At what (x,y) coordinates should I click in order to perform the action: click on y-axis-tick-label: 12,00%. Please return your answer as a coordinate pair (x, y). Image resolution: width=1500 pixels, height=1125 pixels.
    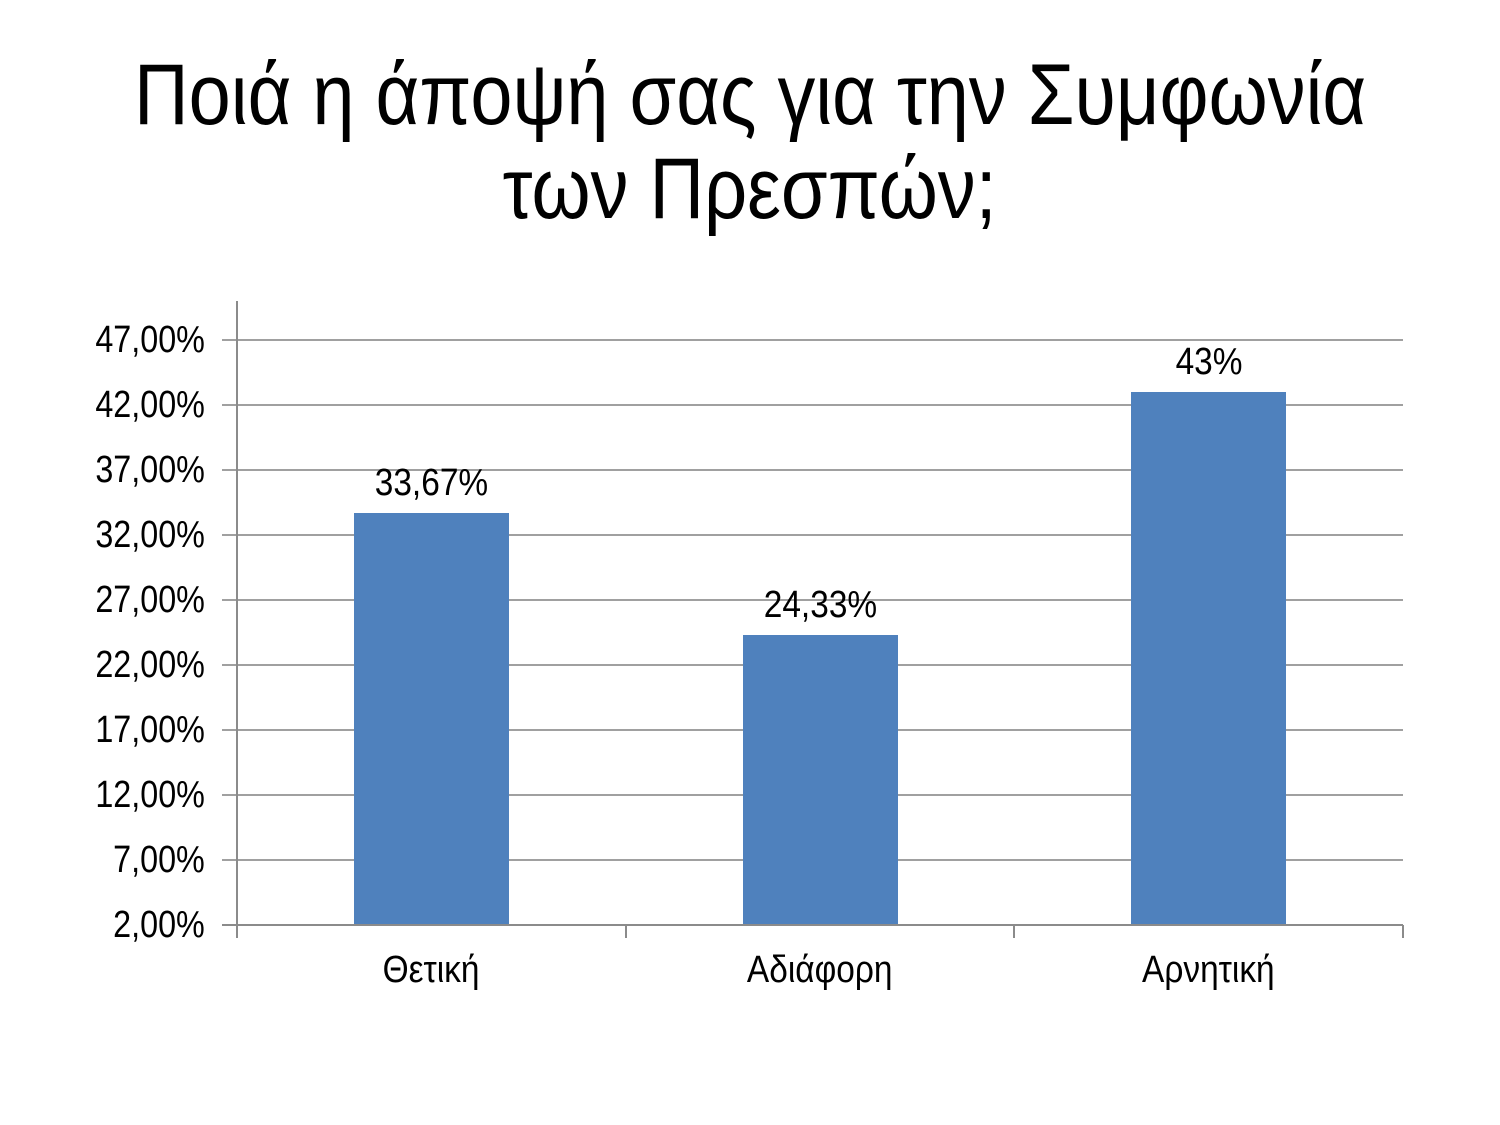
    Looking at the image, I should click on (102, 795).